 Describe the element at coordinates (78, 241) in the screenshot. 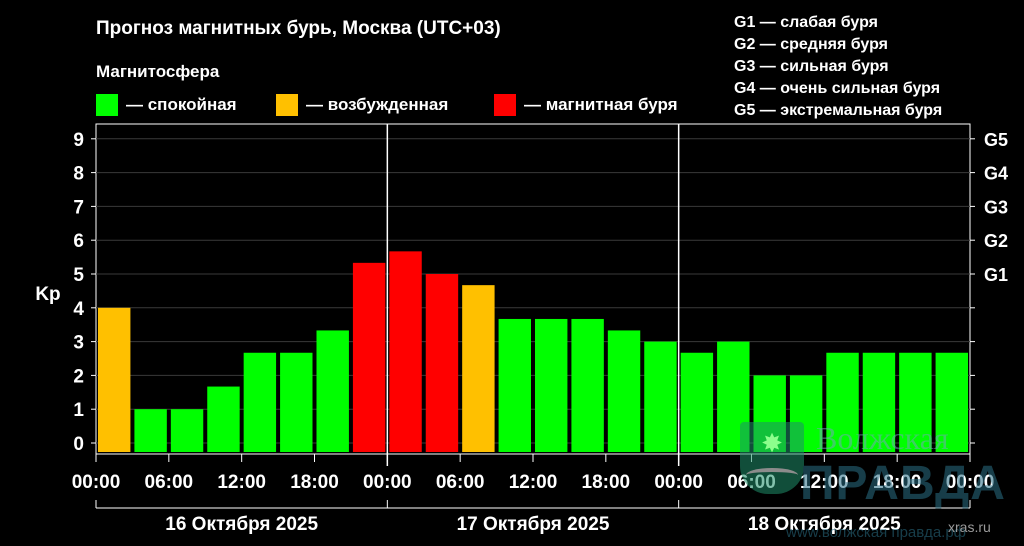

I see `y-tick-label: 6` at that location.